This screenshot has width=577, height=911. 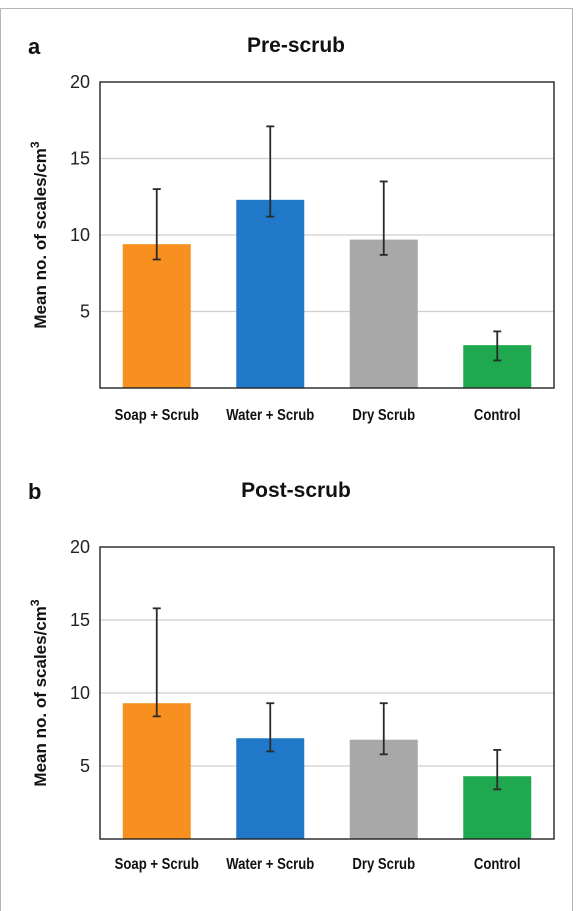 I want to click on panel-letter: a, so click(x=34, y=46).